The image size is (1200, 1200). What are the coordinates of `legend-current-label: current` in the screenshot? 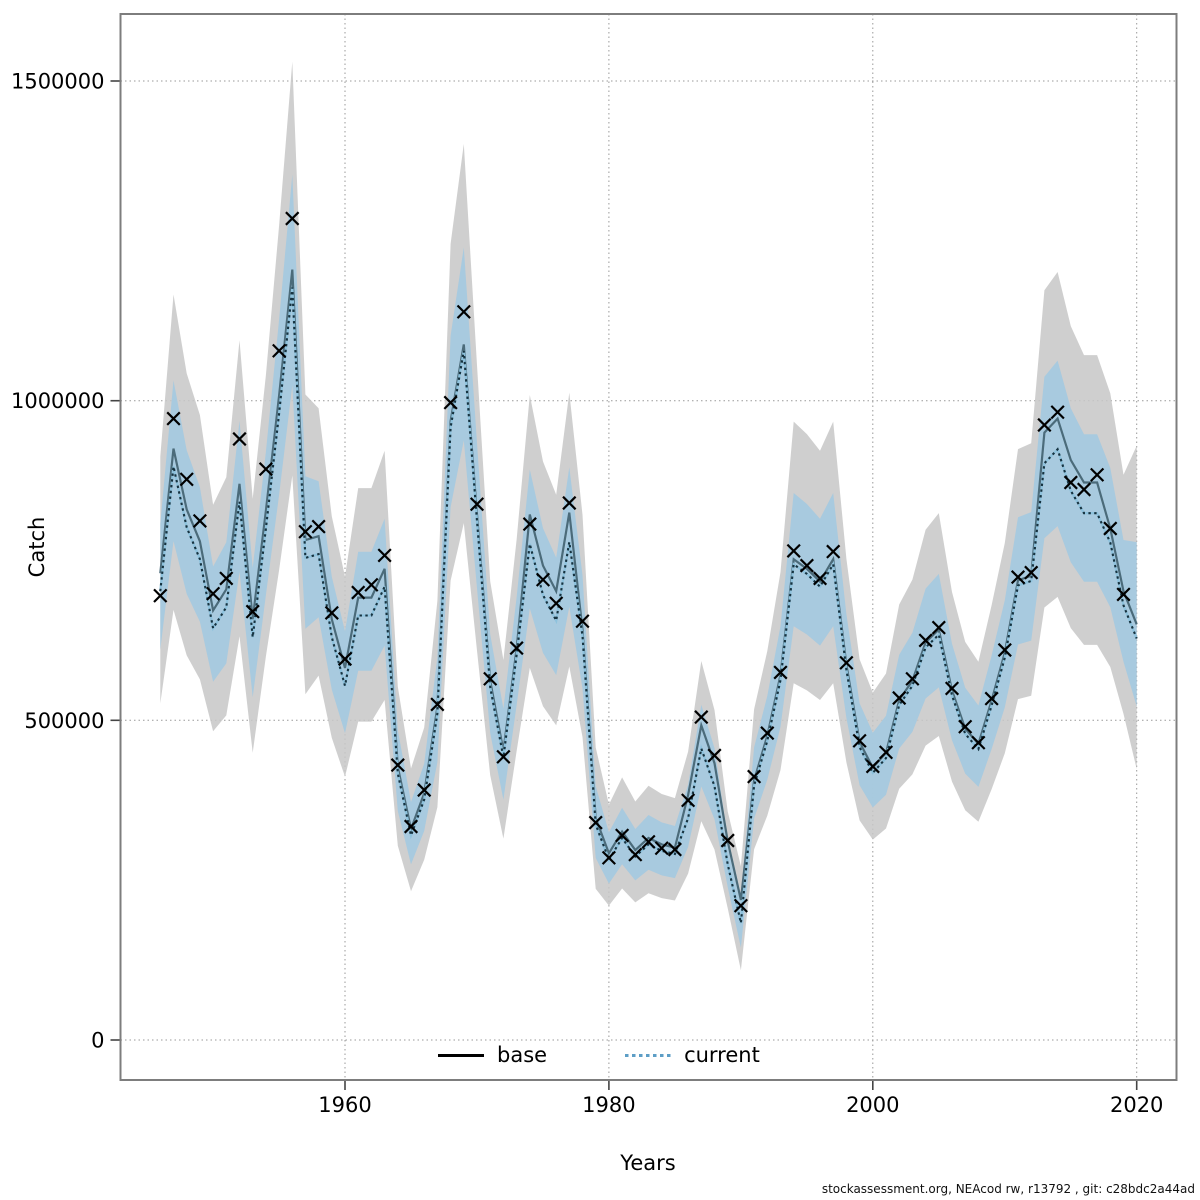 It's located at (722, 1055).